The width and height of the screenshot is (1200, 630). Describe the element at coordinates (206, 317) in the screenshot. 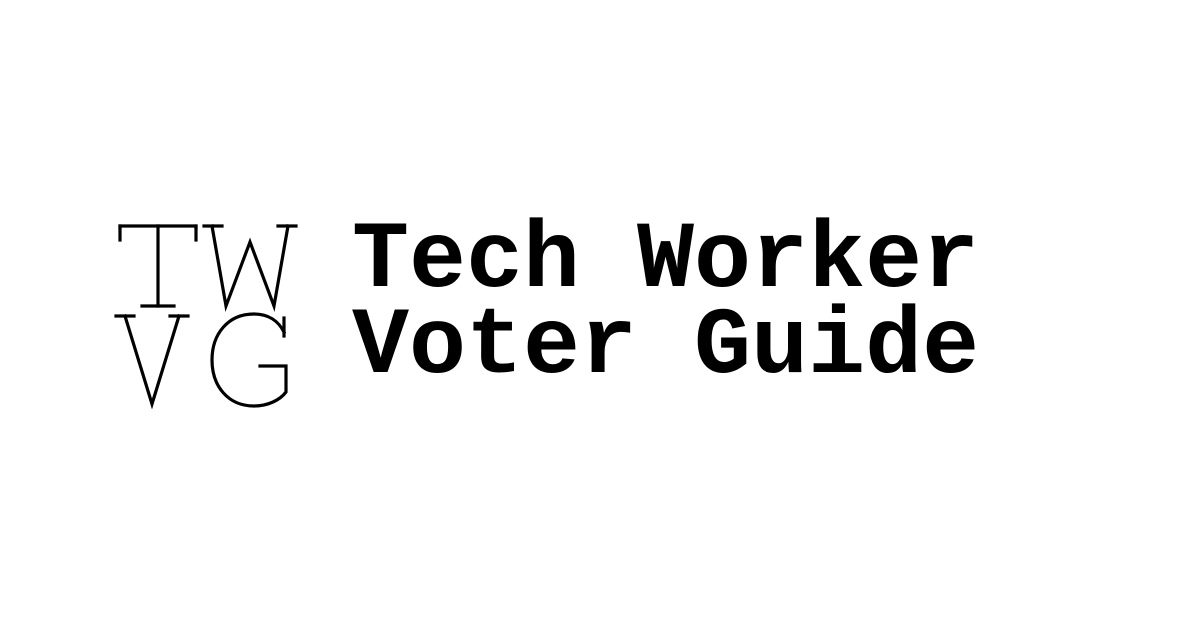

I see `twvg-monogram-icon` at that location.